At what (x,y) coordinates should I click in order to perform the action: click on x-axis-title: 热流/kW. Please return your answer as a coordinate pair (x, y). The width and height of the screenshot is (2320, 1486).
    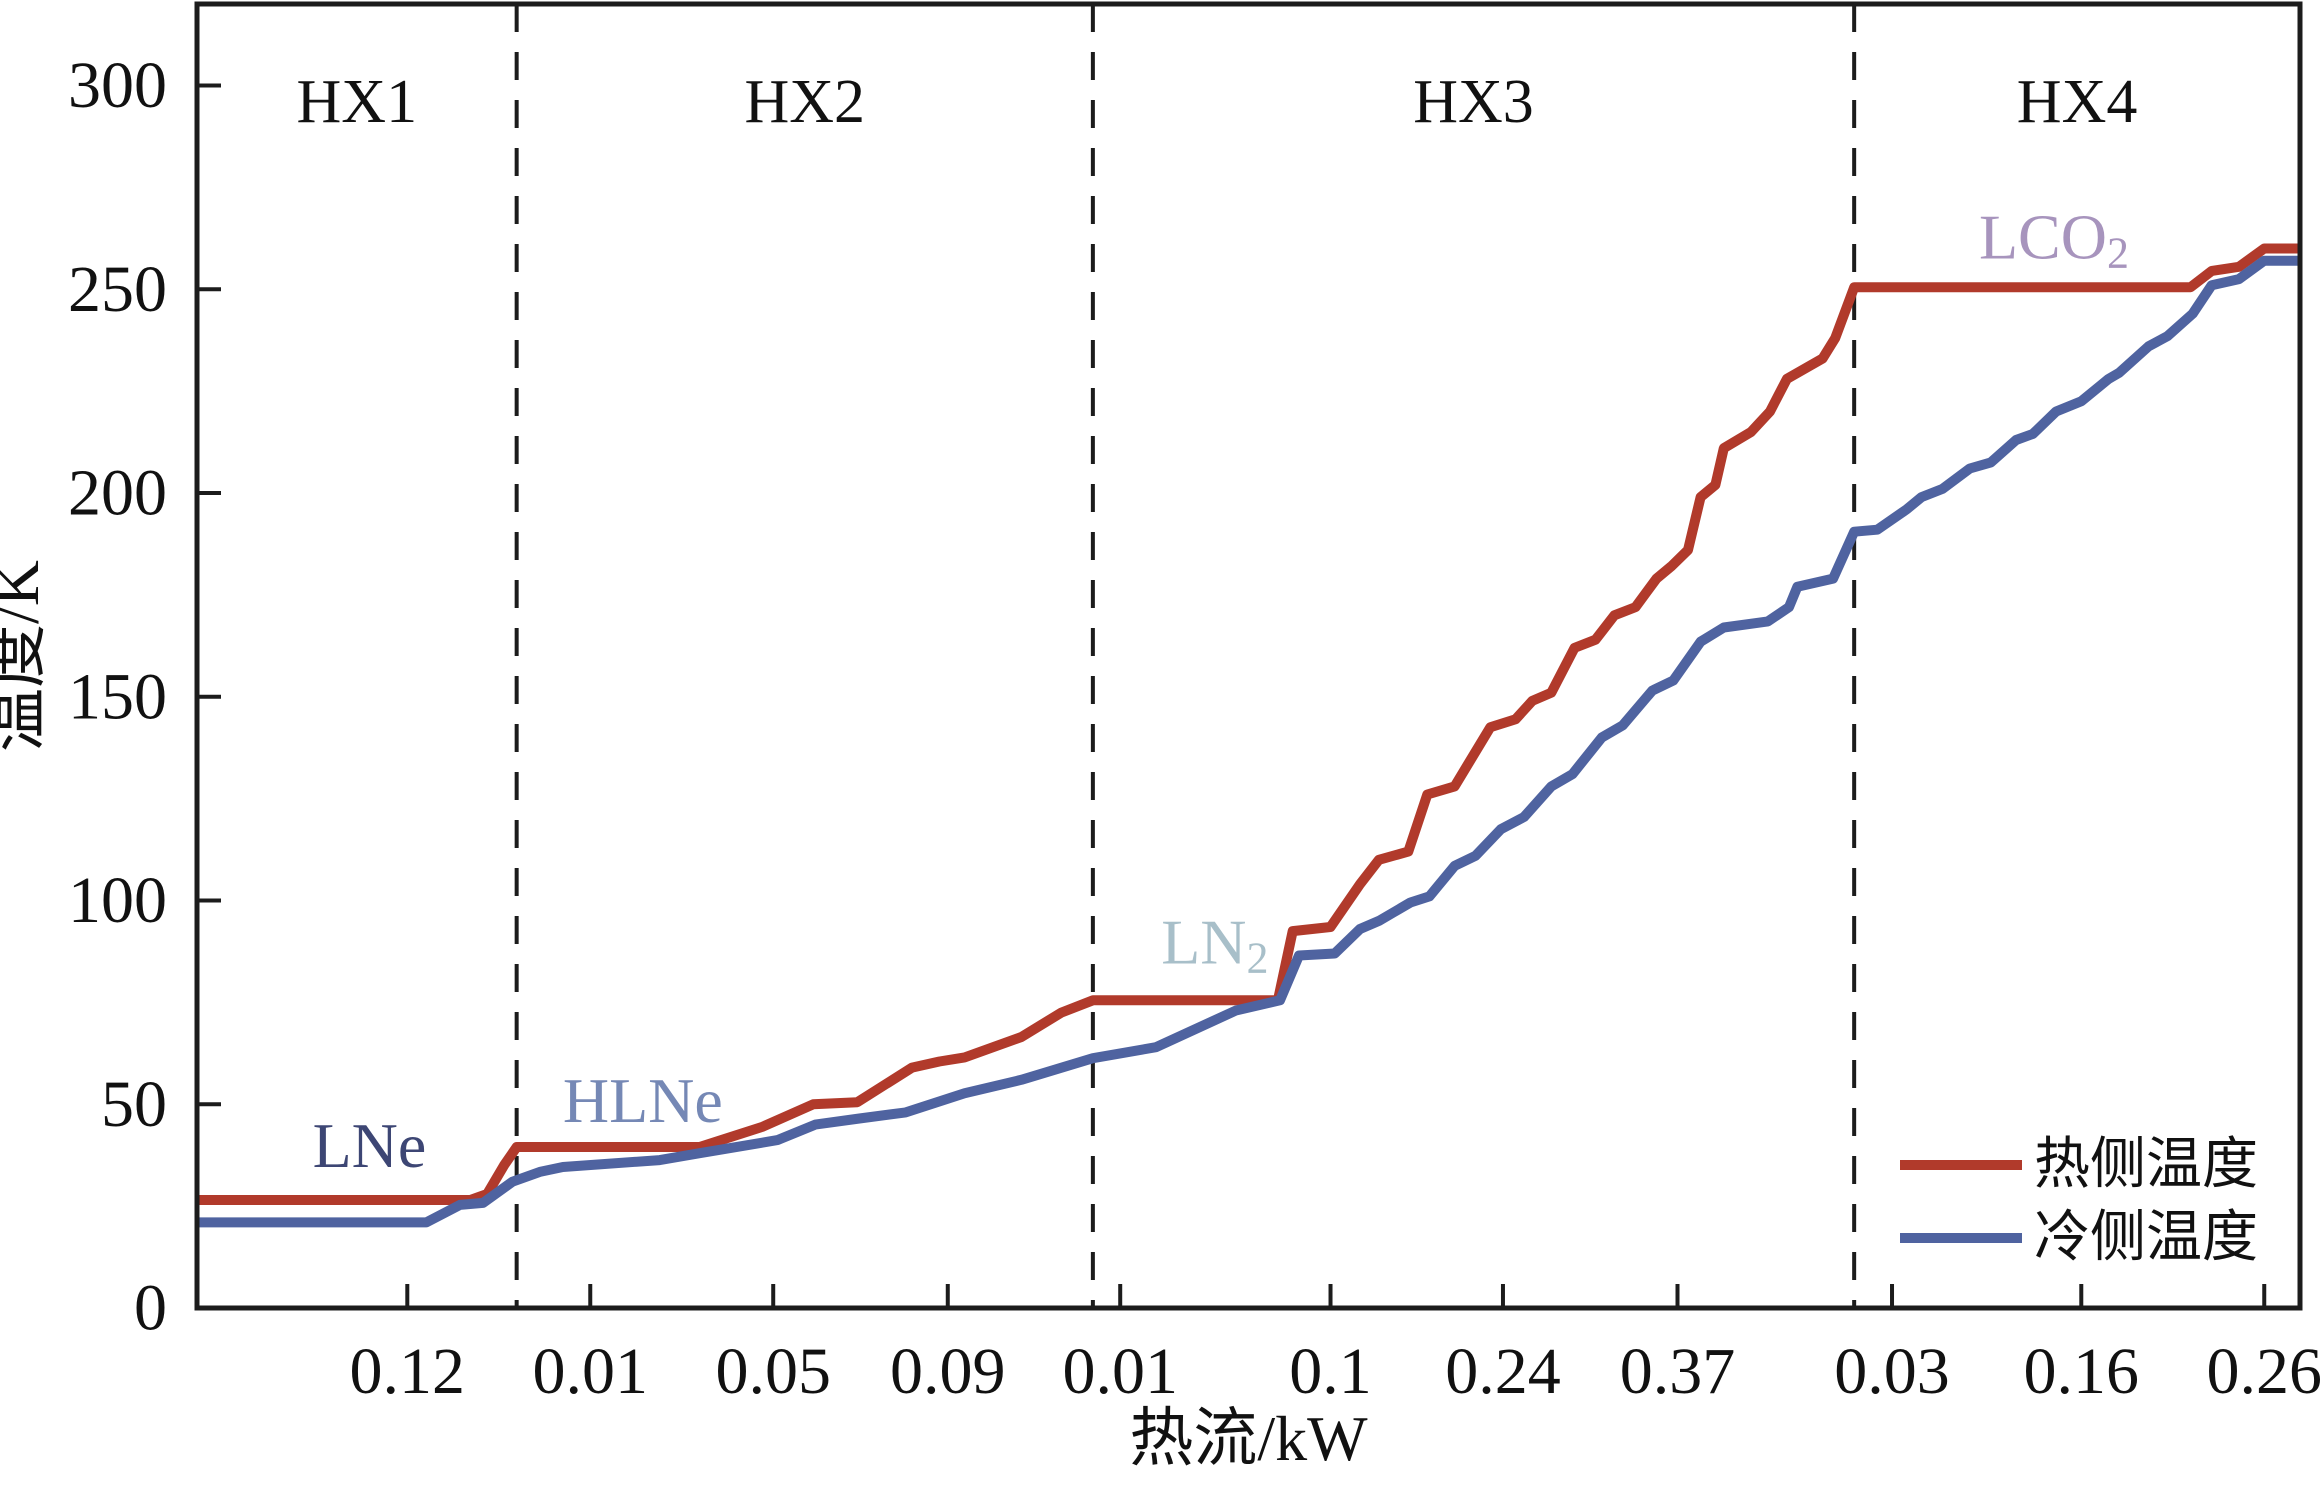
    Looking at the image, I should click on (1248, 1438).